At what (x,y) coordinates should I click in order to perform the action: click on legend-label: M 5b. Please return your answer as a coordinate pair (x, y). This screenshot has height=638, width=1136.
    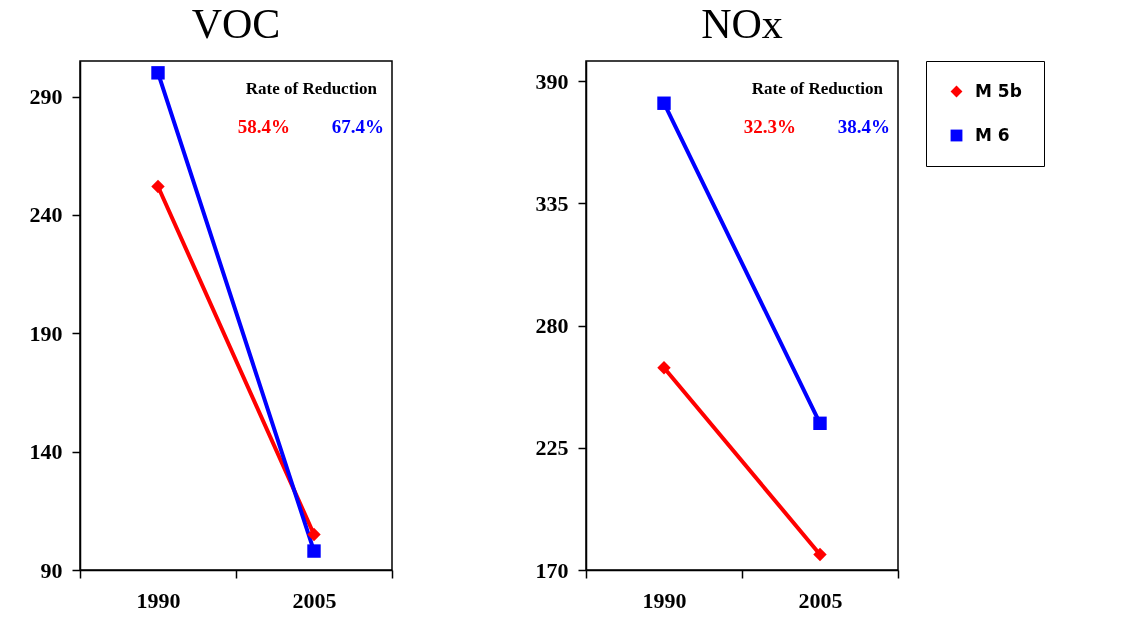
    Looking at the image, I should click on (998, 90).